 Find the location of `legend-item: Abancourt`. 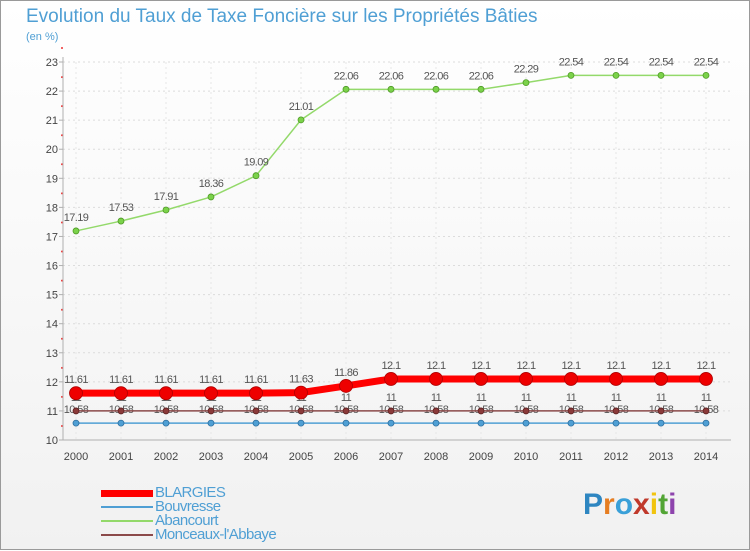

legend-item: Abancourt is located at coordinates (231, 520).